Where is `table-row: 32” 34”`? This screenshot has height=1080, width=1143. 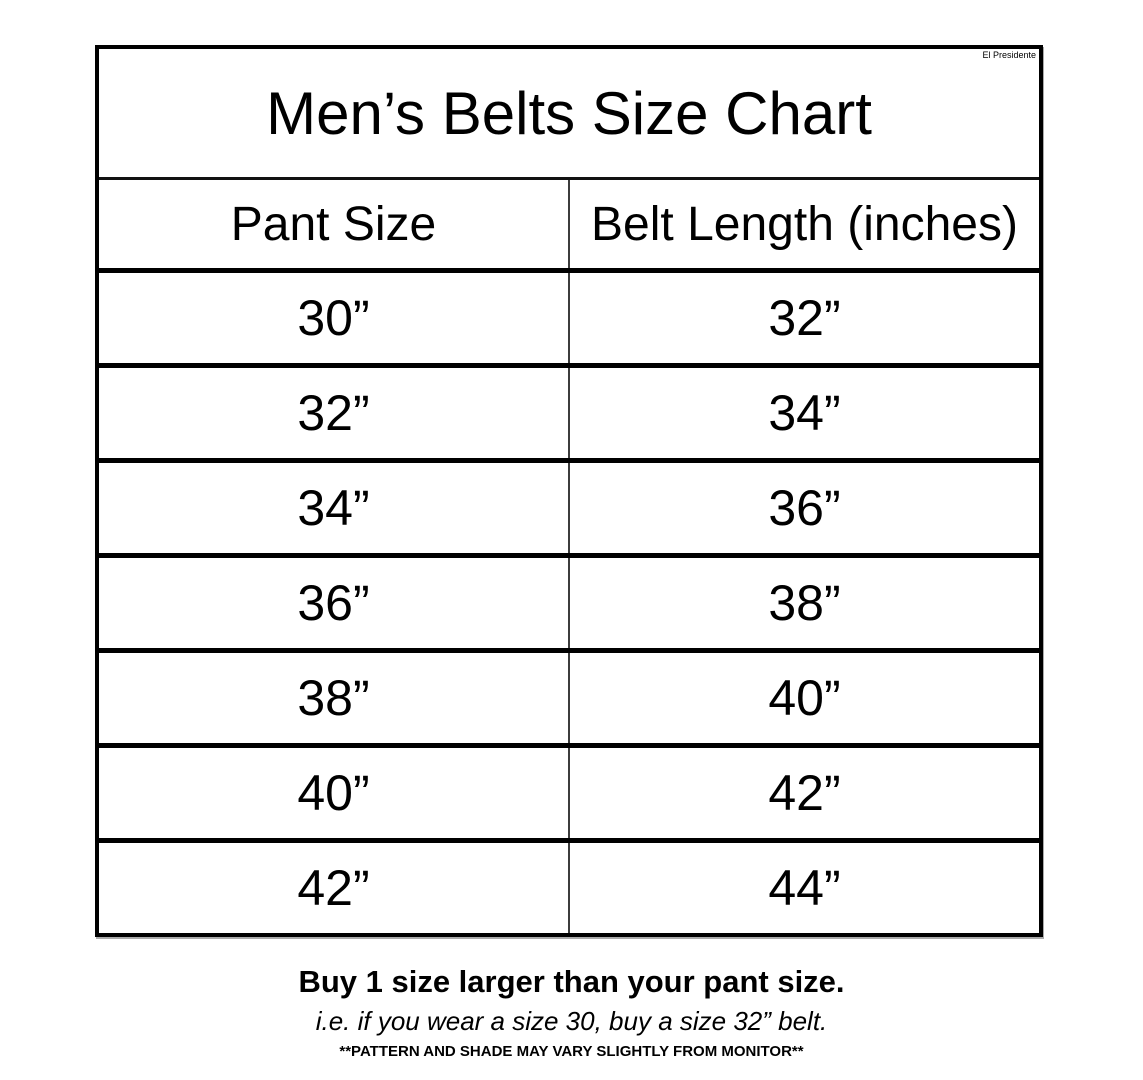
table-row: 32” 34” is located at coordinates (569, 412).